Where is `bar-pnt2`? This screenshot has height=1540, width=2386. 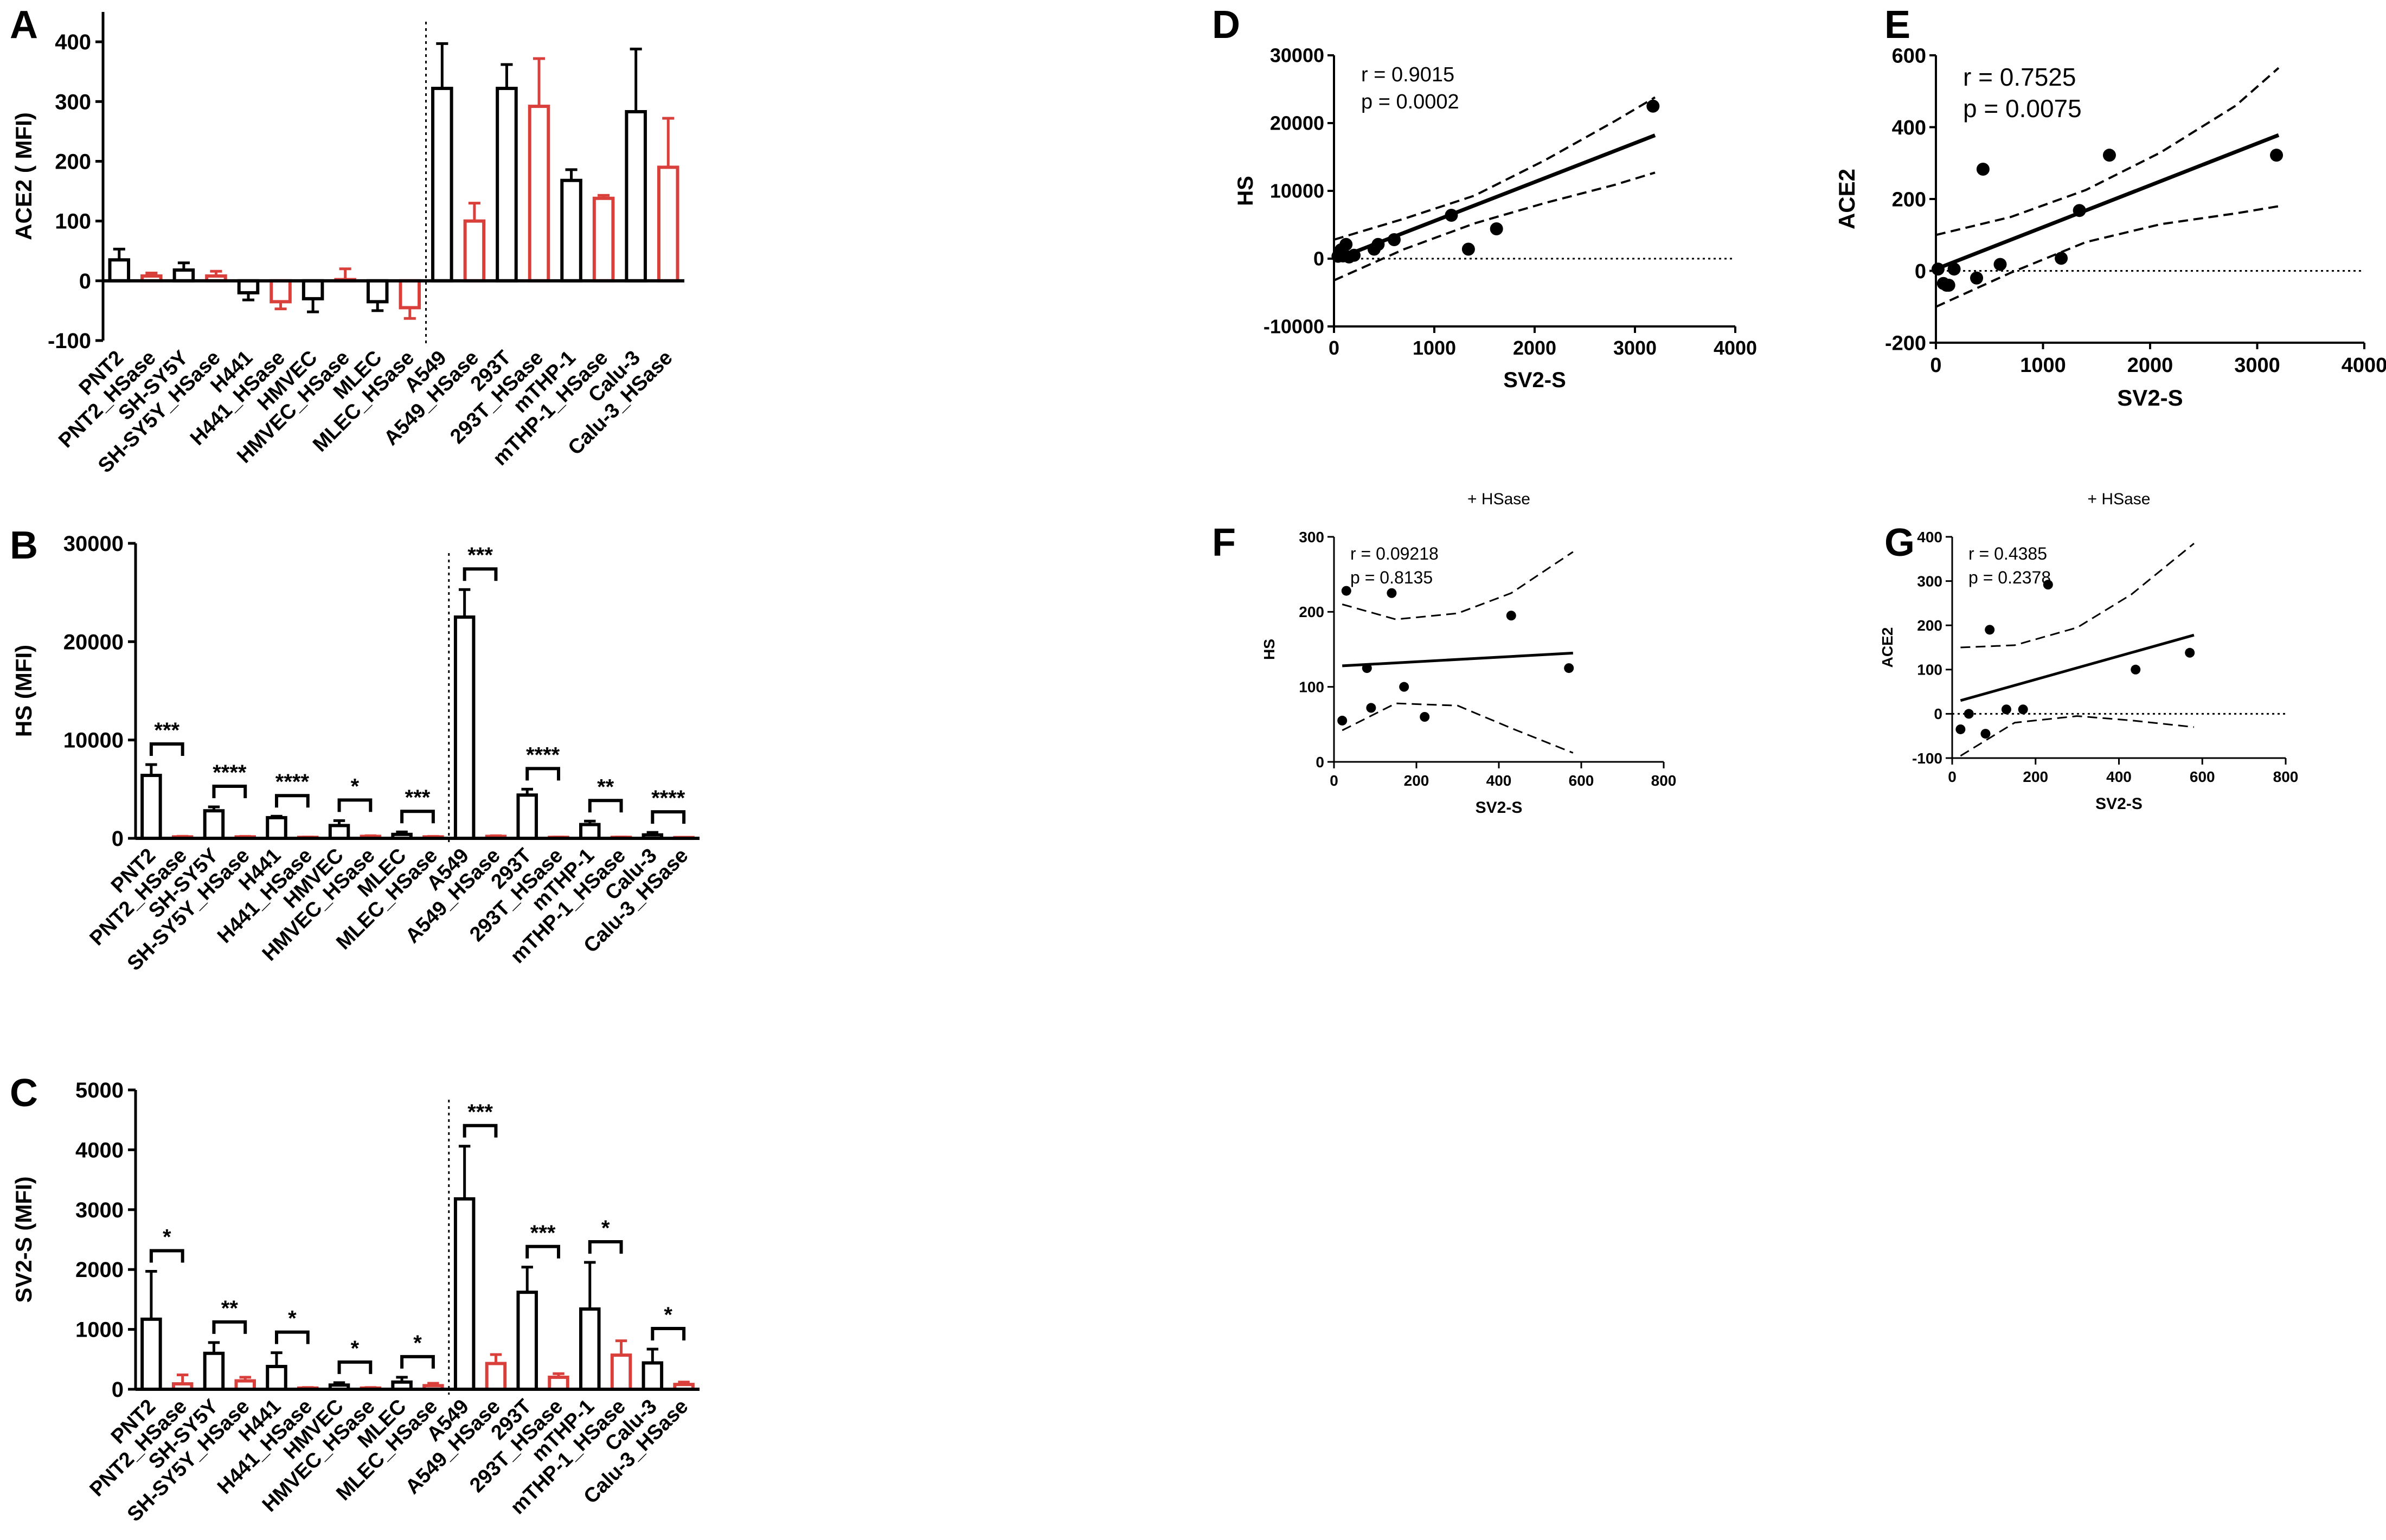
bar-pnt2 is located at coordinates (151, 806).